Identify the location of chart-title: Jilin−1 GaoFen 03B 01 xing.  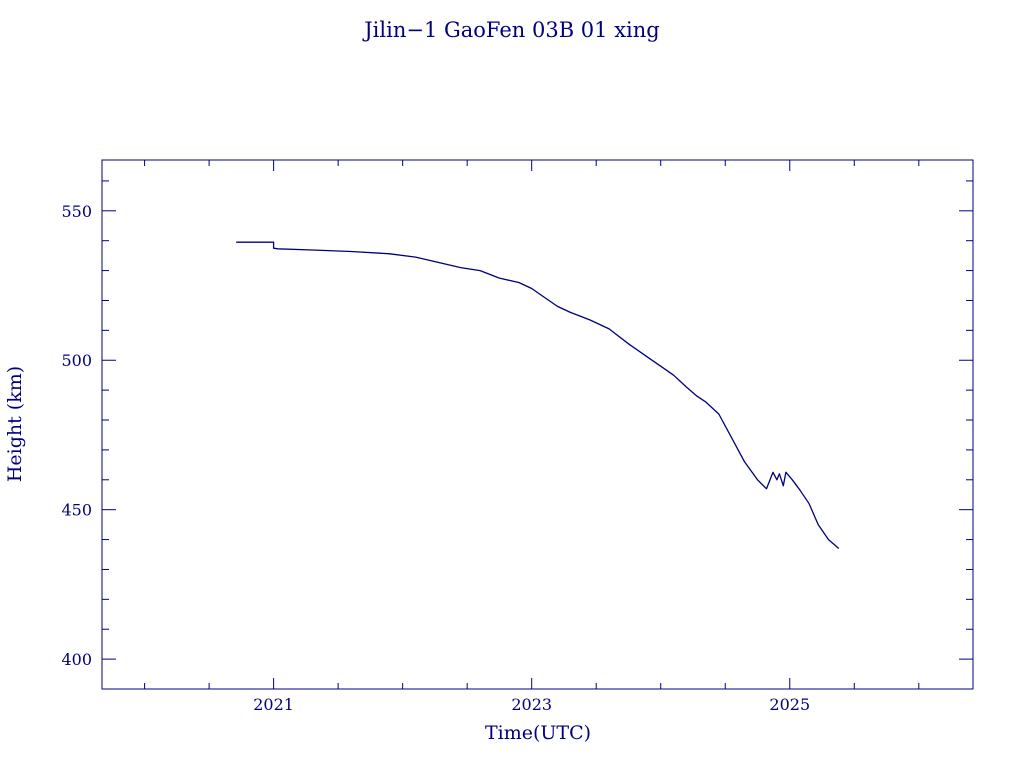
(510, 30).